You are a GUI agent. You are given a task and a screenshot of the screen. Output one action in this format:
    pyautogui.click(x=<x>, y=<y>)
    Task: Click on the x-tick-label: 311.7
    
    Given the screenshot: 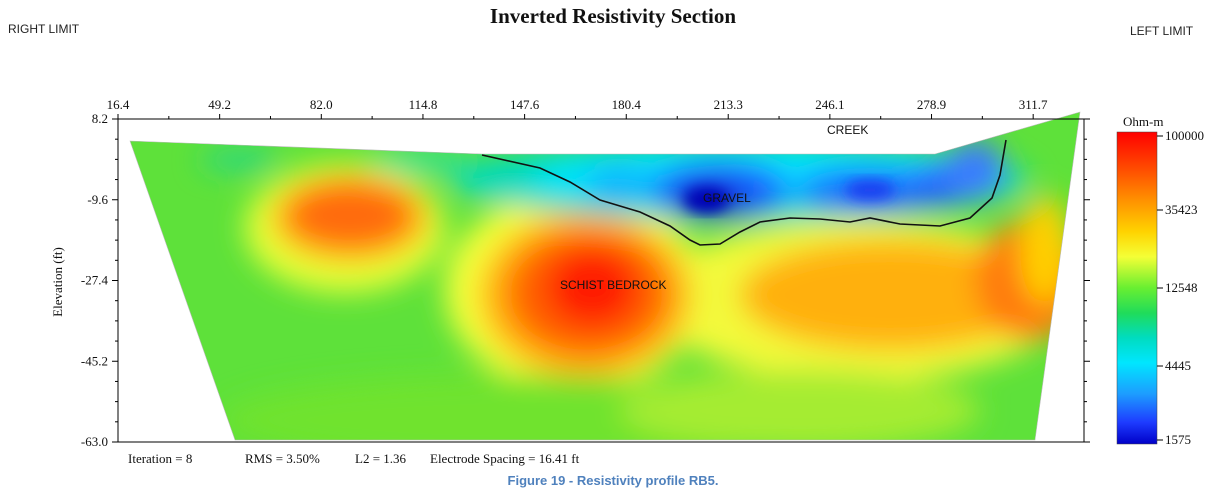 What is the action you would take?
    pyautogui.click(x=1033, y=104)
    